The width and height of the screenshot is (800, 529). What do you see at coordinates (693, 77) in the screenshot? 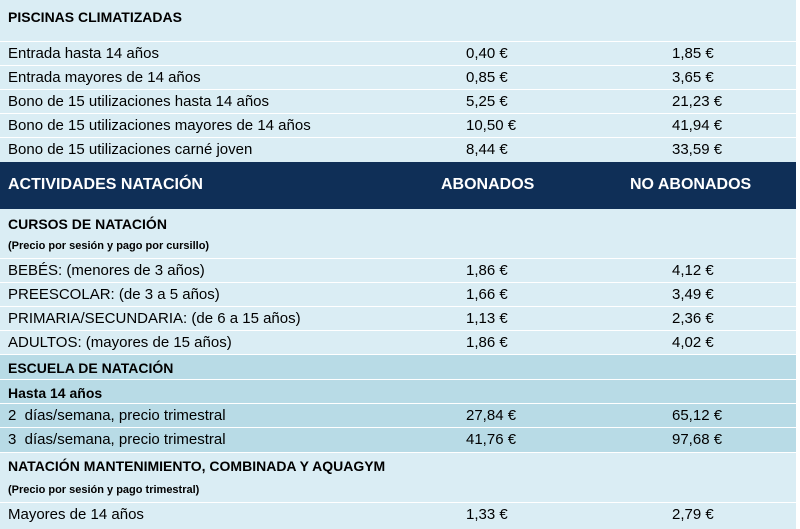
I see `price-no-abonados: 3,65 €` at bounding box center [693, 77].